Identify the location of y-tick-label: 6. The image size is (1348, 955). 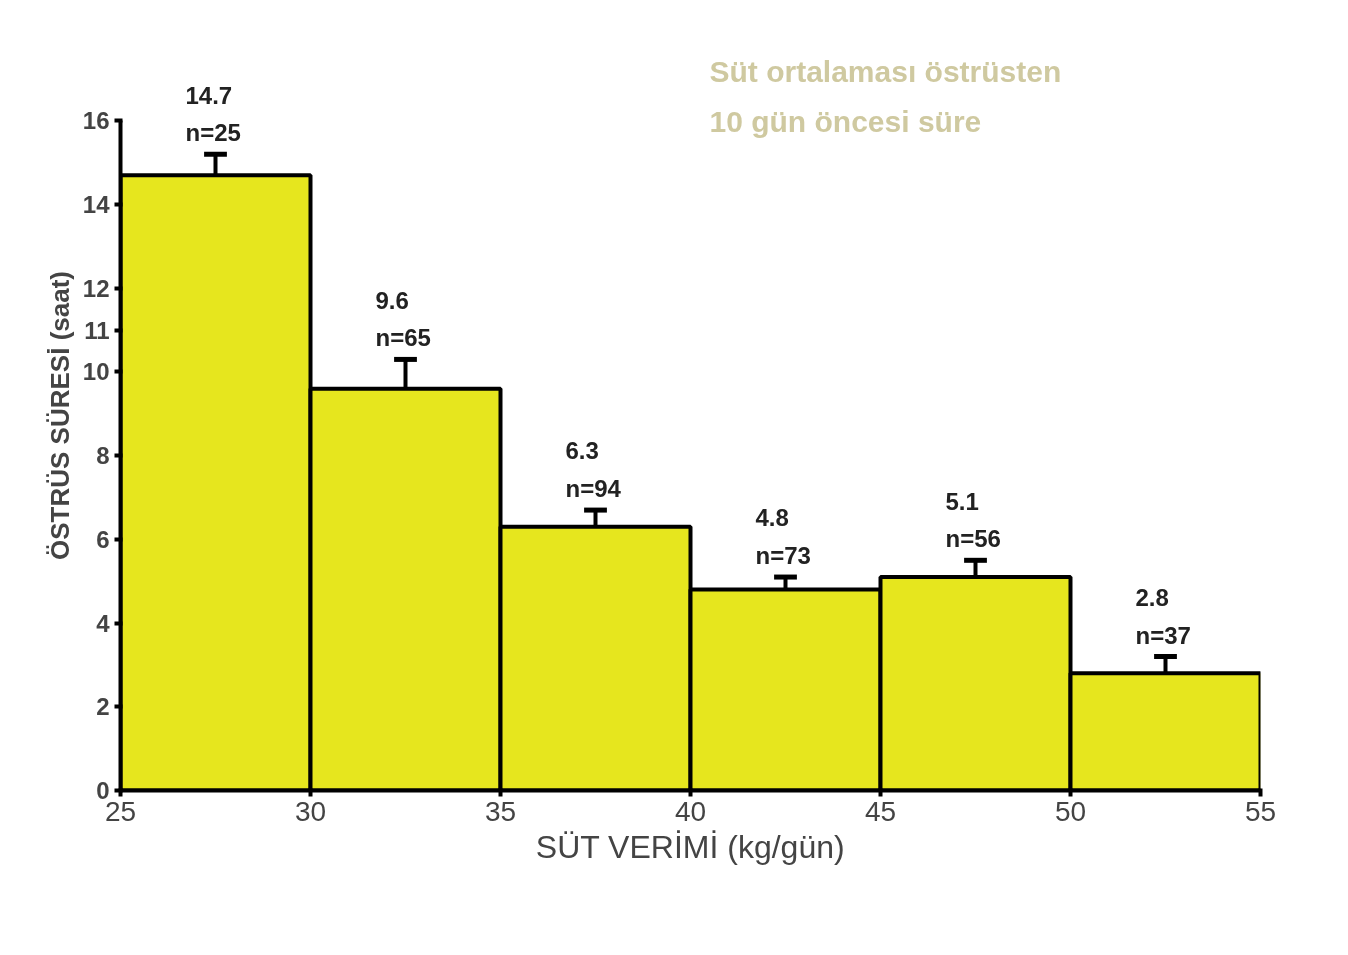
(103, 539).